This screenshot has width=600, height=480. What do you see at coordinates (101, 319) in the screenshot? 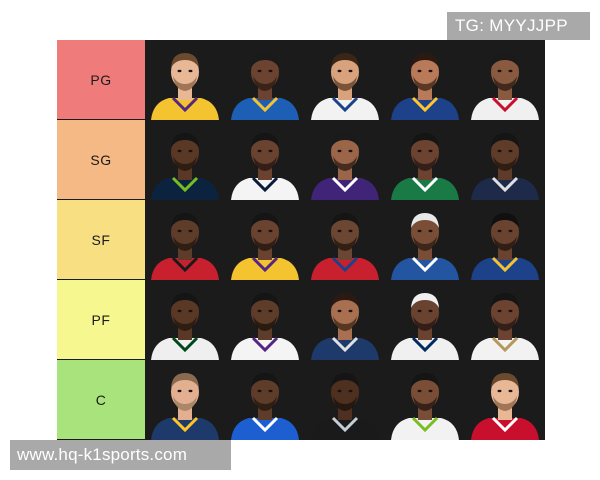
I see `tier-label: PF` at bounding box center [101, 319].